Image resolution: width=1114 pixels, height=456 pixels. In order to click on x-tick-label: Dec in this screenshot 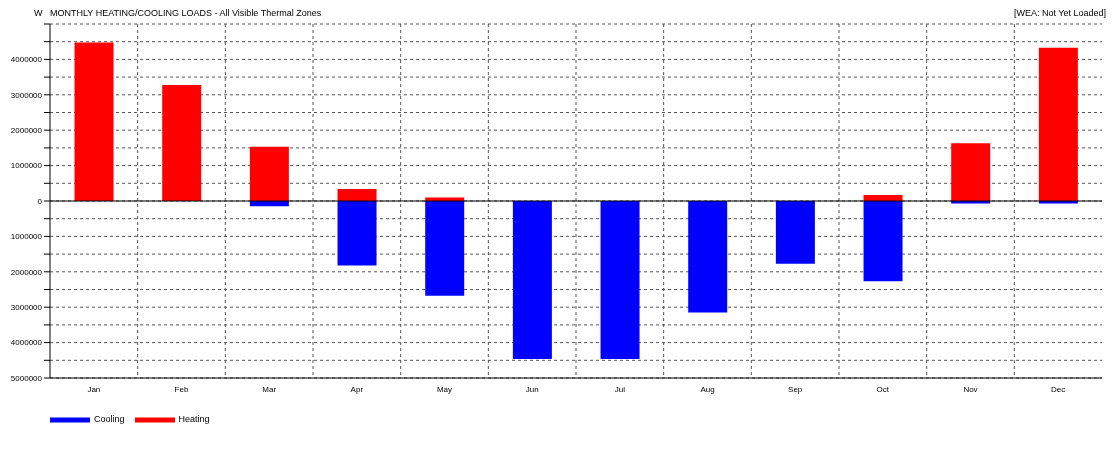, I will do `click(1058, 389)`.